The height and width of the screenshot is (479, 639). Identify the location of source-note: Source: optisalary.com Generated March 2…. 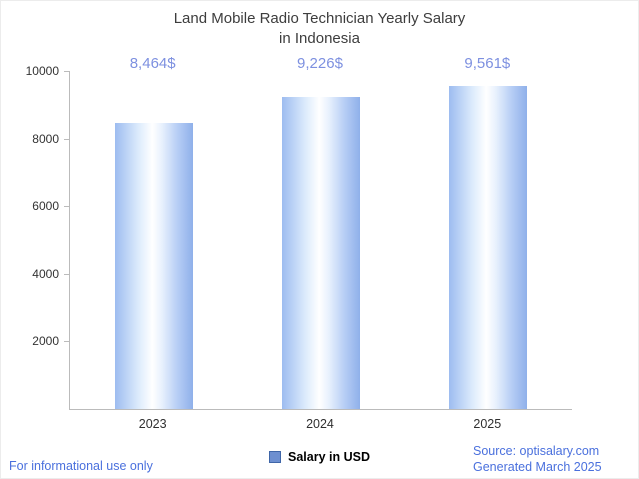
(537, 459).